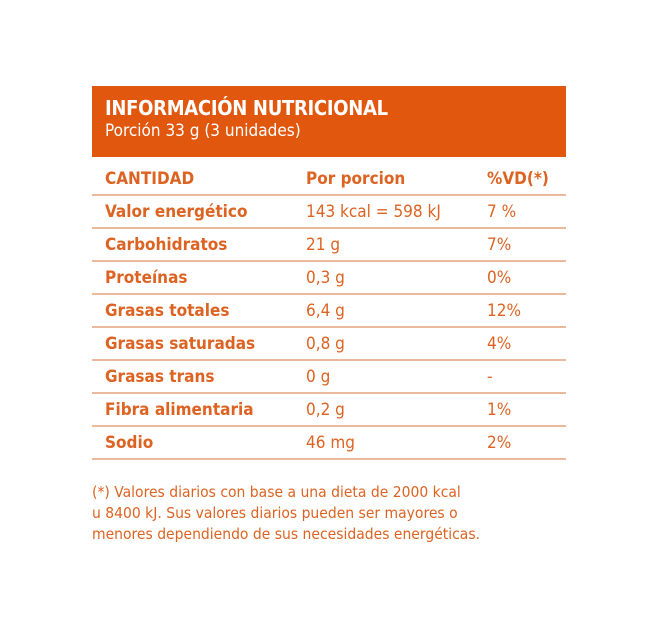  I want to click on nutrient-name: Sodio, so click(129, 443).